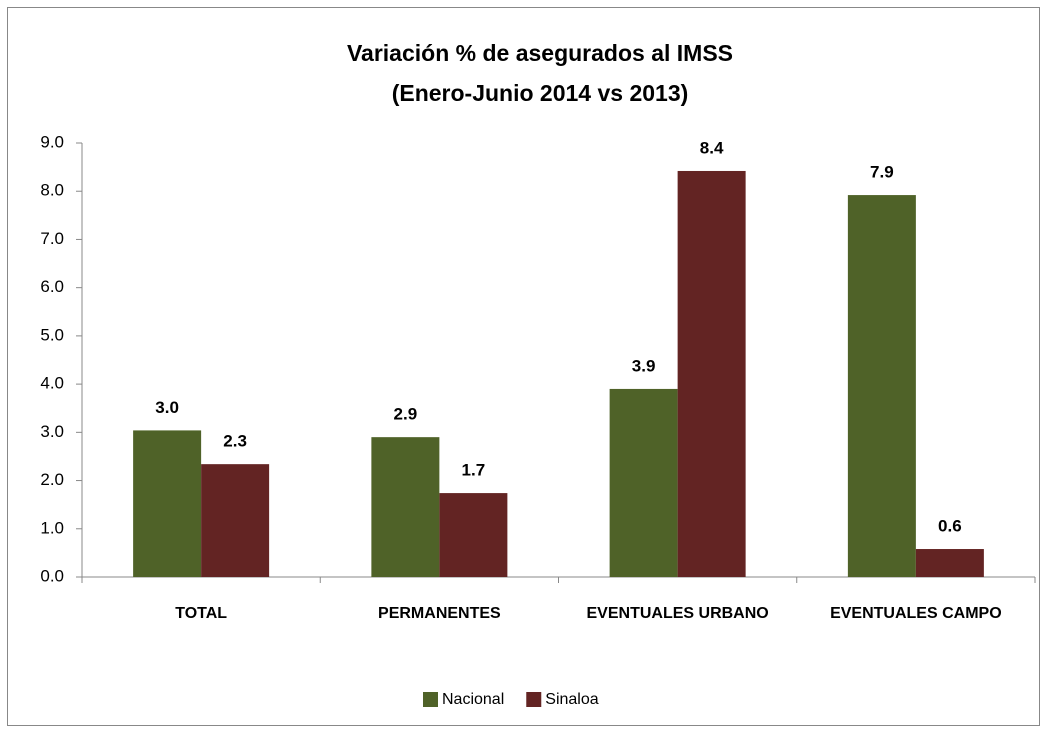  Describe the element at coordinates (235, 441) in the screenshot. I see `value-label: 2.3` at that location.